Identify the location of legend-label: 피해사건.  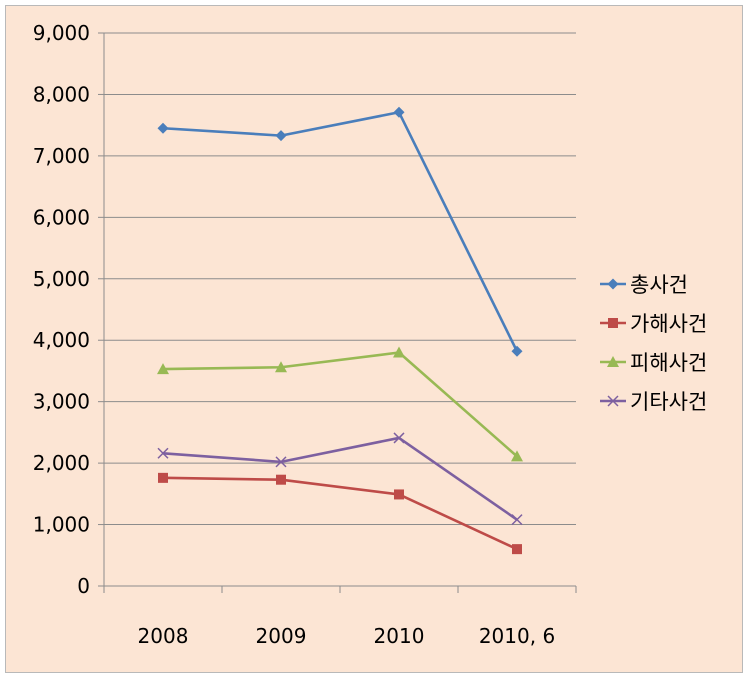
(668, 363).